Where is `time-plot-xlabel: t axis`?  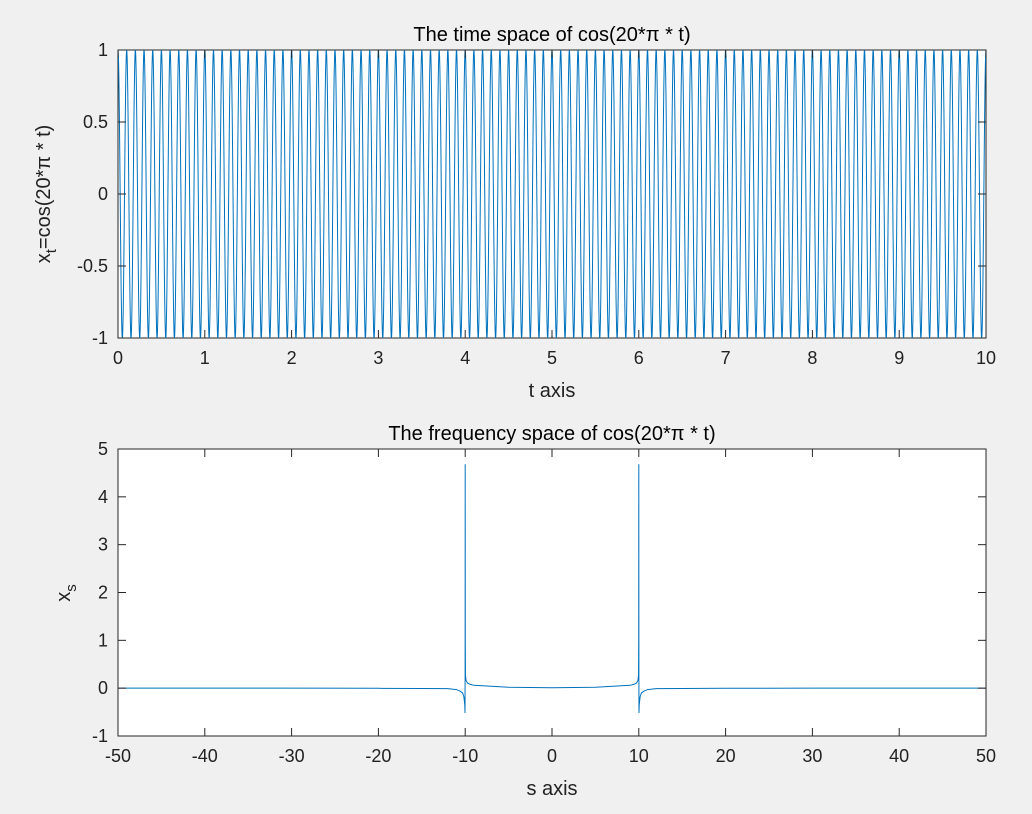 time-plot-xlabel: t axis is located at coordinates (552, 391).